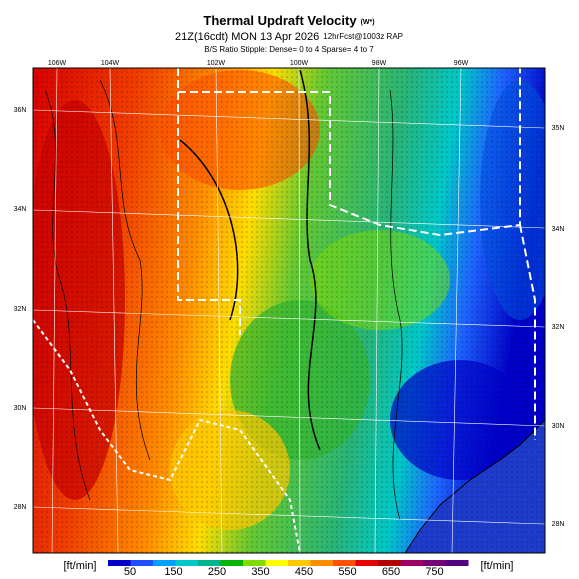 This screenshot has width=579, height=579. Describe the element at coordinates (216, 63) in the screenshot. I see `lon-label: 102W` at that location.